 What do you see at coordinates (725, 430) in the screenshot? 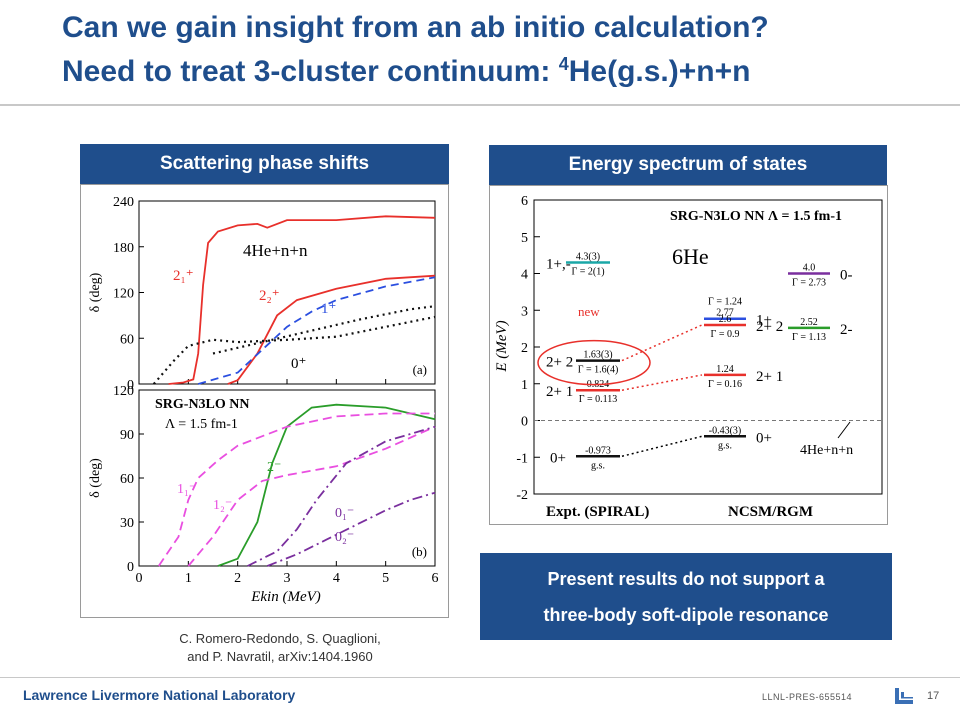
I see `ncsm-0-level-top: -0.43(3)` at bounding box center [725, 430].